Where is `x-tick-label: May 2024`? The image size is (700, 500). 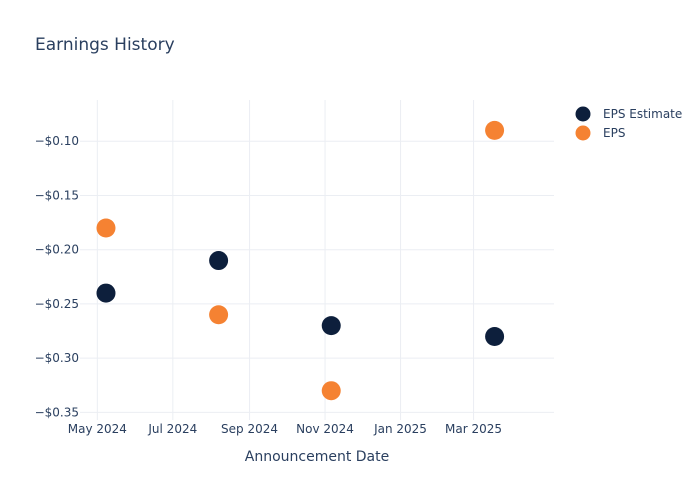 x-tick-label: May 2024 is located at coordinates (97, 429).